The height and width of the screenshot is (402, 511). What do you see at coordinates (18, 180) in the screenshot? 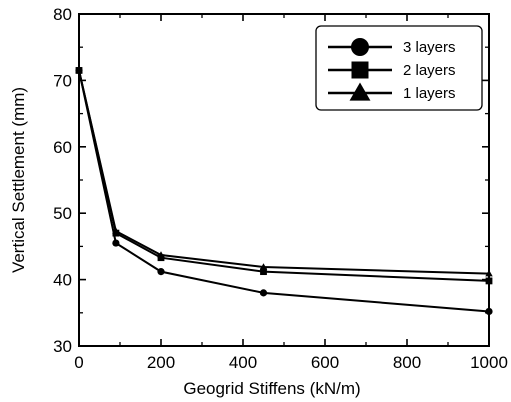
I see `y-axis-title: Vertical Settlement (mm)` at bounding box center [18, 180].